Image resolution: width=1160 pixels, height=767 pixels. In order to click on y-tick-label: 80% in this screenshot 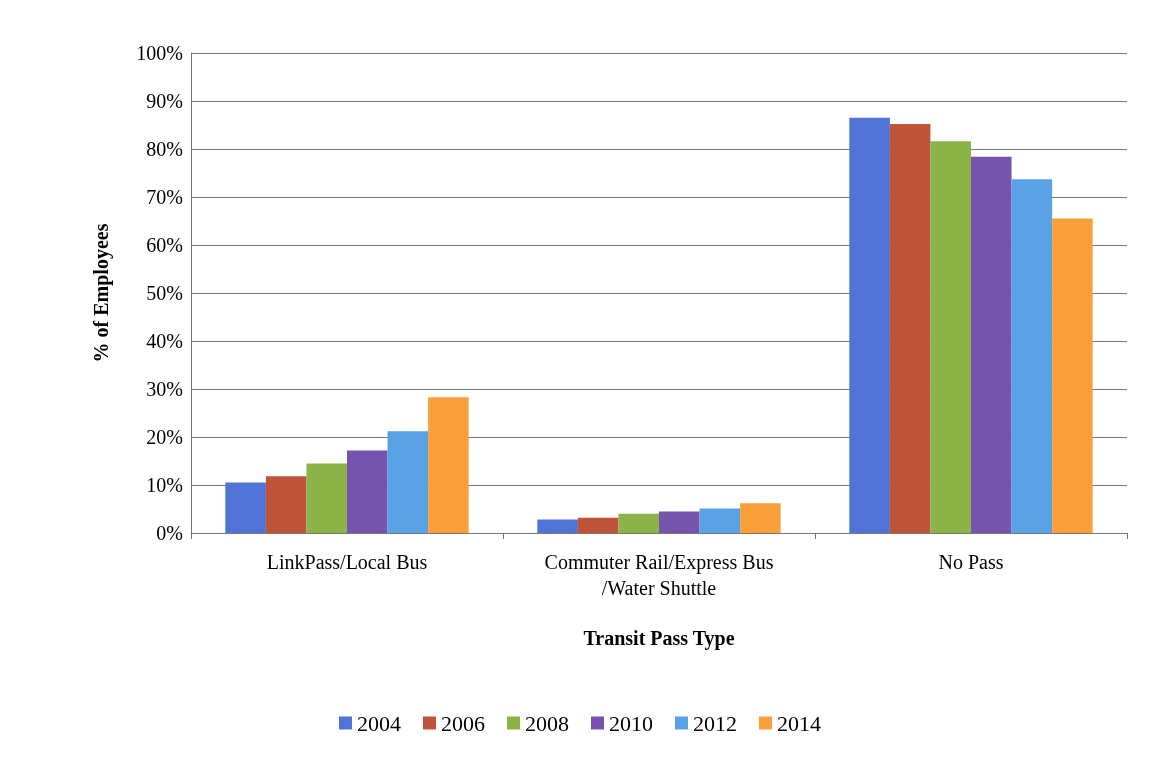, I will do `click(164, 149)`.